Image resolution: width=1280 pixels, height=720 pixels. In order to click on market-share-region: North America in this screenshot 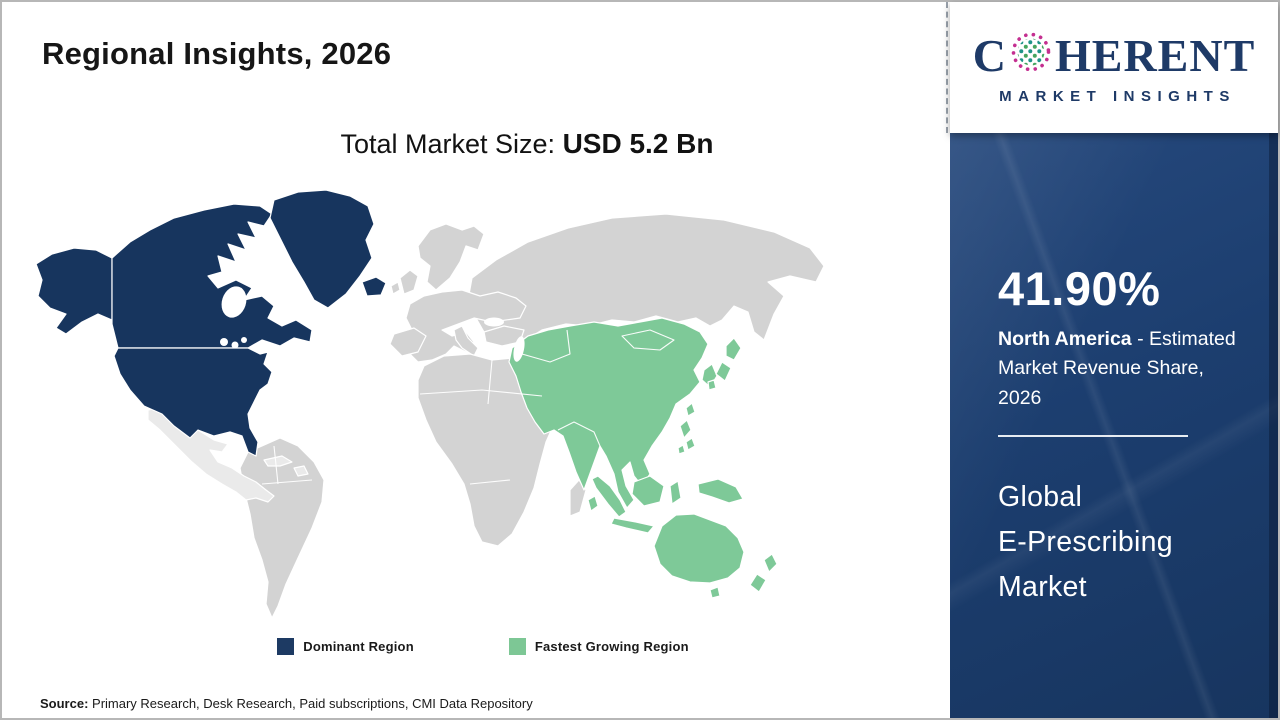, I will do `click(1065, 339)`.